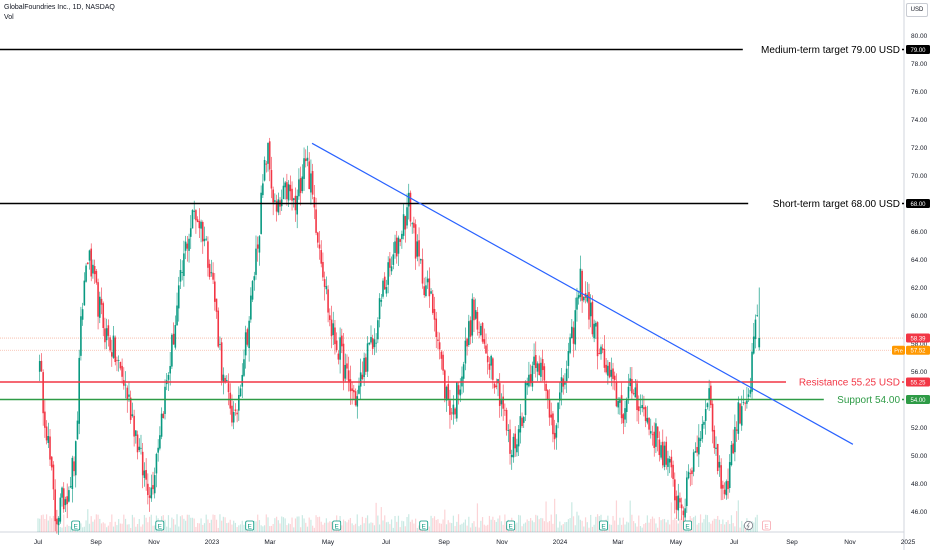  I want to click on level-label-bg, so click(862, 399).